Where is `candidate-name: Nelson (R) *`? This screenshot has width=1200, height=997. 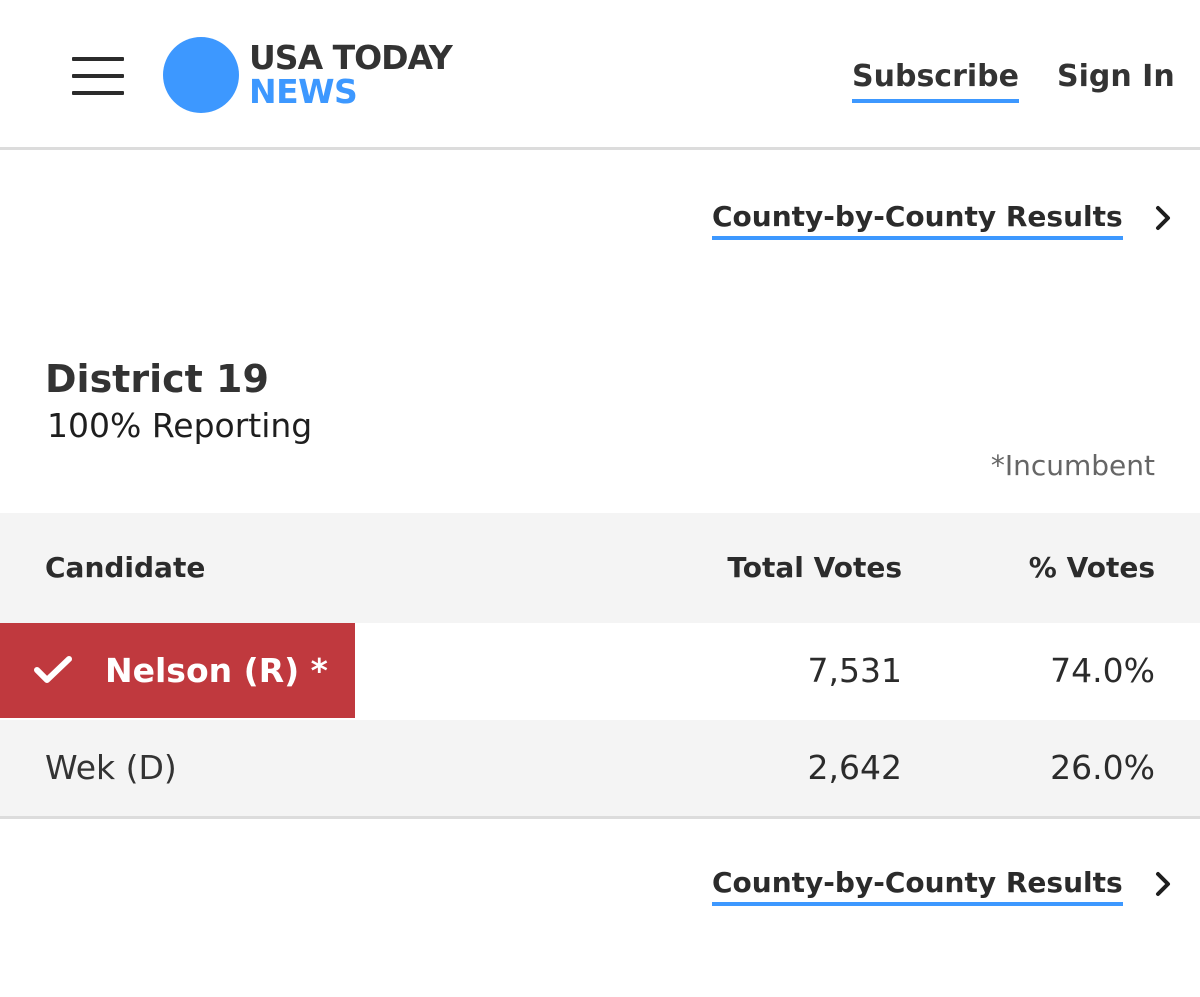 candidate-name: Nelson (R) * is located at coordinates (216, 670).